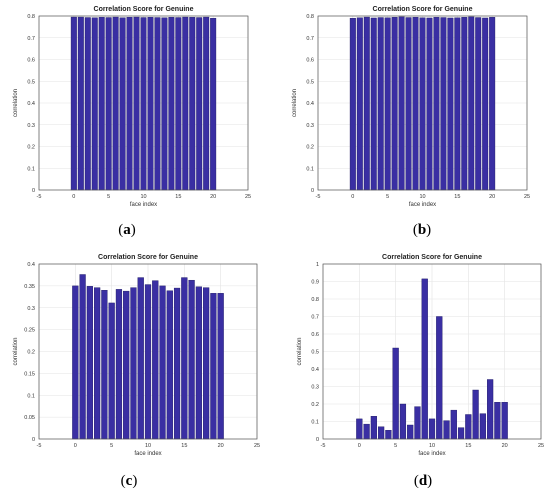 This screenshot has width=550, height=490. What do you see at coordinates (29, 331) in the screenshot?
I see `y-tick-label: 0.25` at bounding box center [29, 331].